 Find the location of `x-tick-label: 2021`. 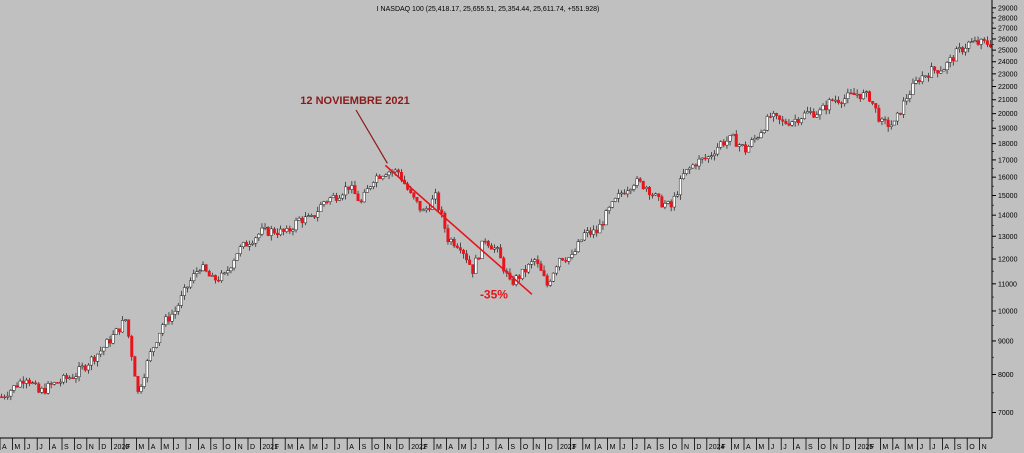

x-tick-label: 2021 is located at coordinates (270, 447).